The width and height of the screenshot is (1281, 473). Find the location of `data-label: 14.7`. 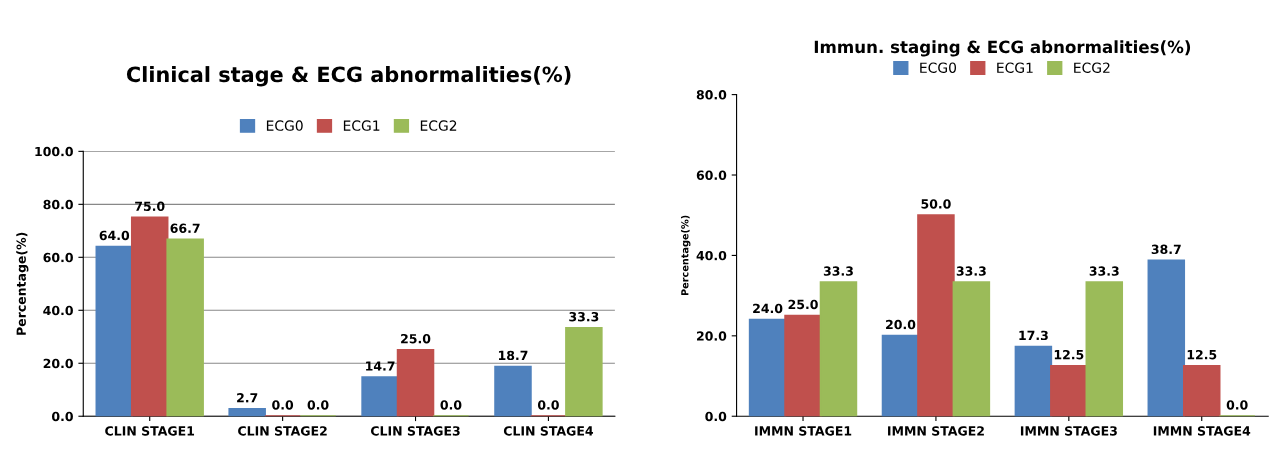

data-label: 14.7 is located at coordinates (380, 366).